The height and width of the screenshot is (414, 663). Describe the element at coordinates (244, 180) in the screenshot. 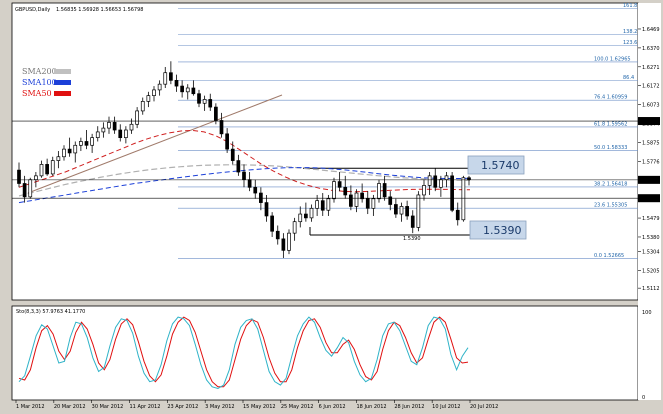

I see `sma200-line` at that location.